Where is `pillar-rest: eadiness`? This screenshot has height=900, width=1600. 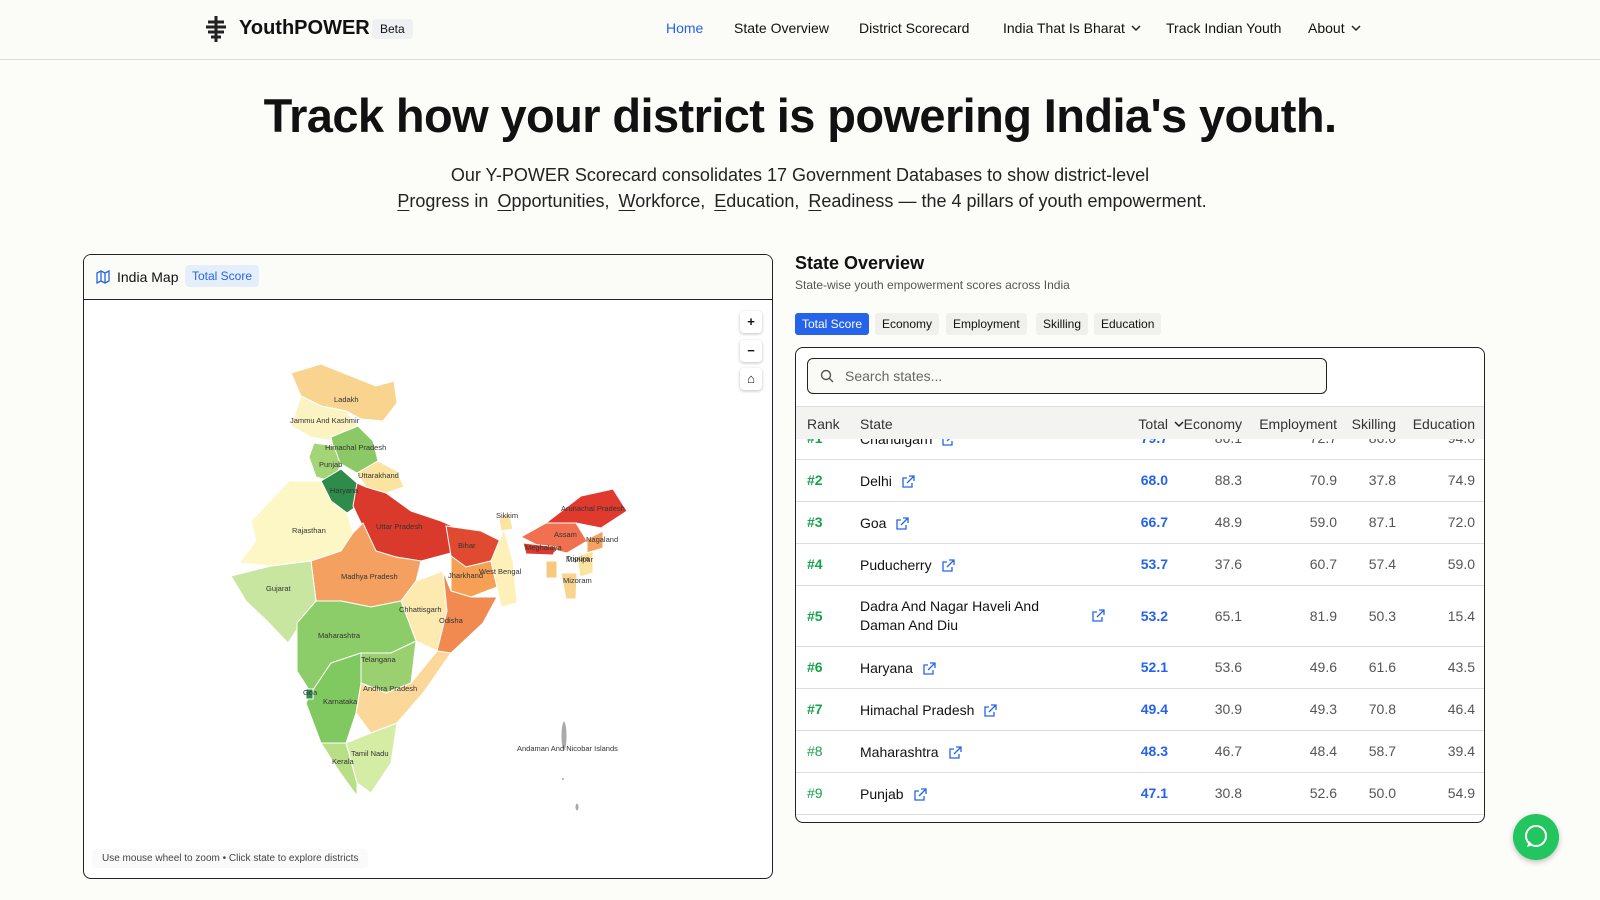
pillar-rest: eadiness is located at coordinates (857, 201).